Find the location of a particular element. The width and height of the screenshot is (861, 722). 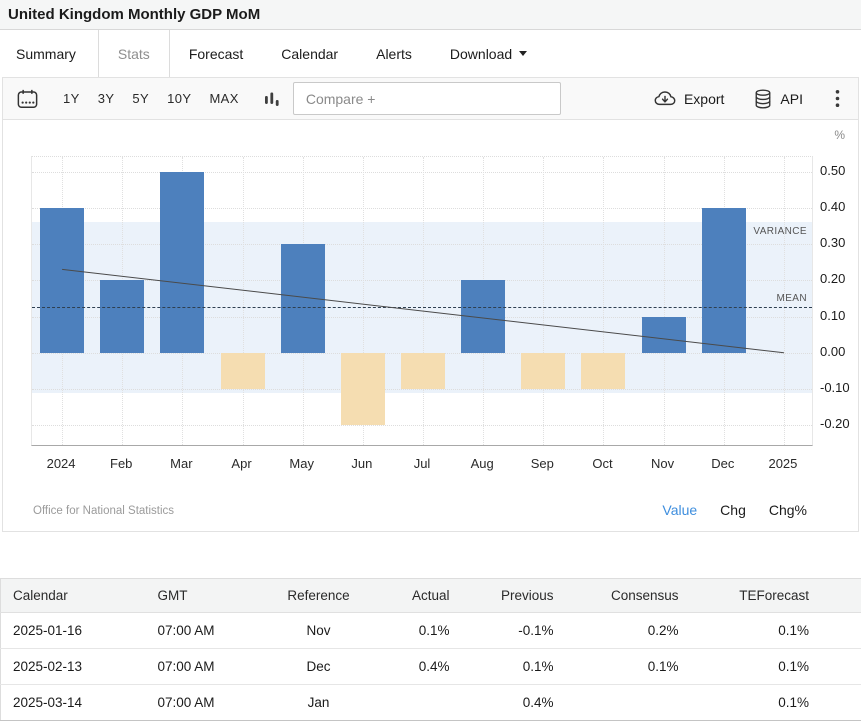

mean-label: MEAN is located at coordinates (791, 299).